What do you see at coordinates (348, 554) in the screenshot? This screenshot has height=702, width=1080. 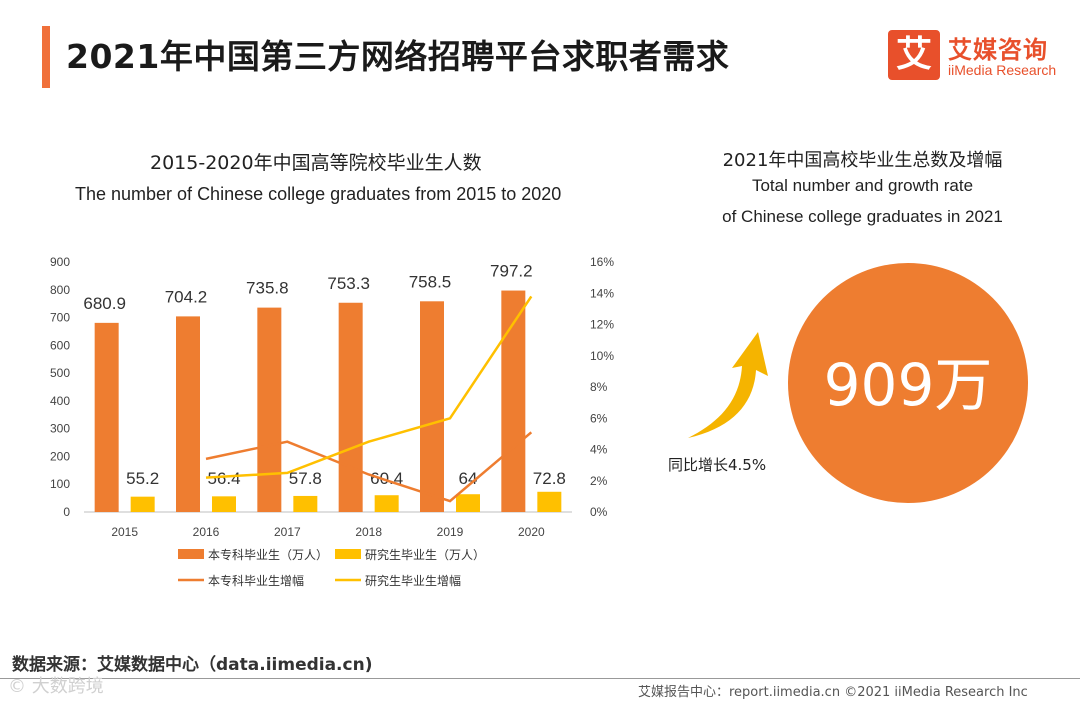 I see `legend-postgrad-count-swatch` at bounding box center [348, 554].